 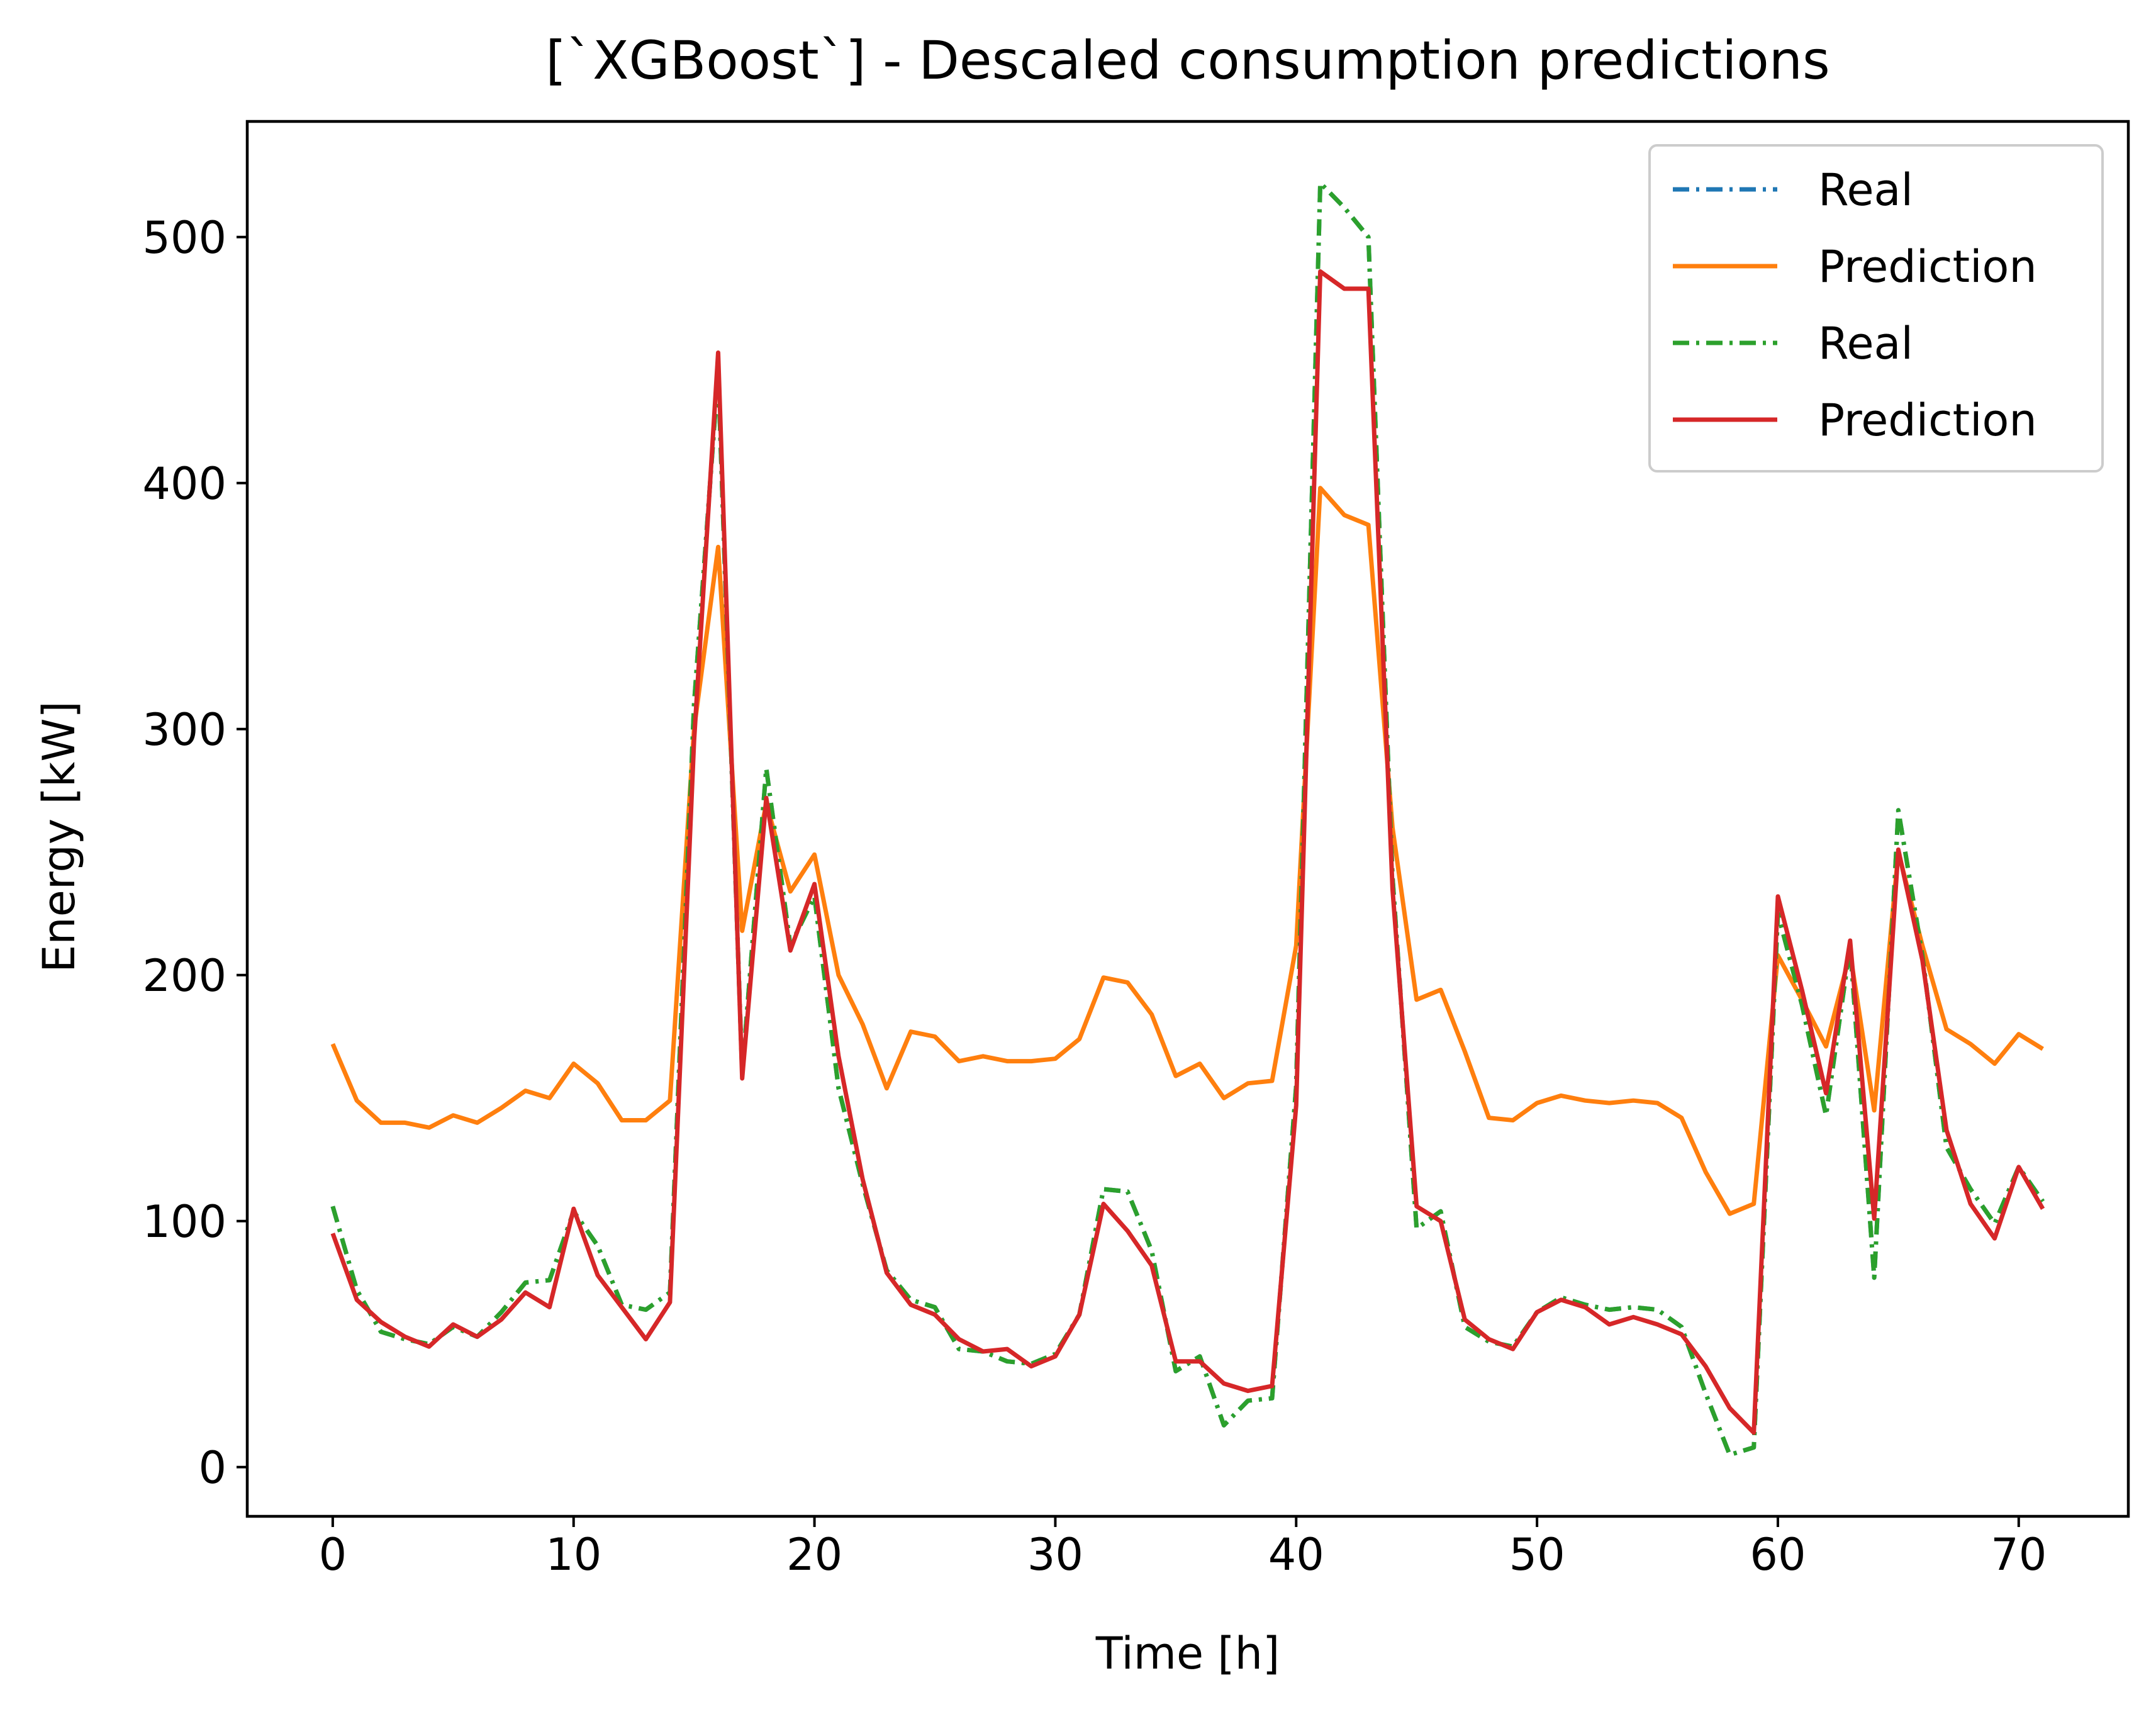 What do you see at coordinates (1188, 1653) in the screenshot?
I see `x-axis-label: Time [h]` at bounding box center [1188, 1653].